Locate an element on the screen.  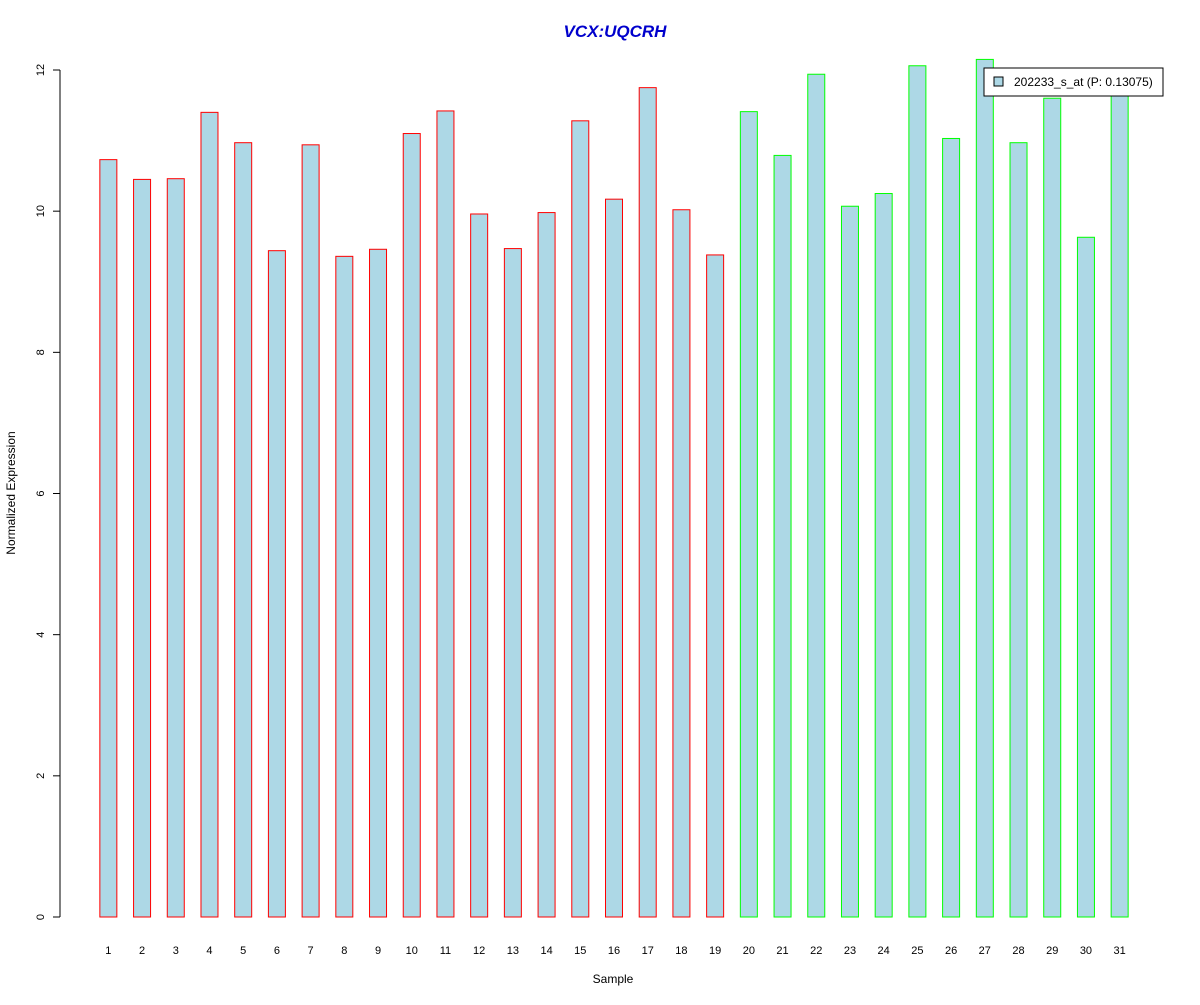
x-tick-label: 16 is located at coordinates (614, 951).